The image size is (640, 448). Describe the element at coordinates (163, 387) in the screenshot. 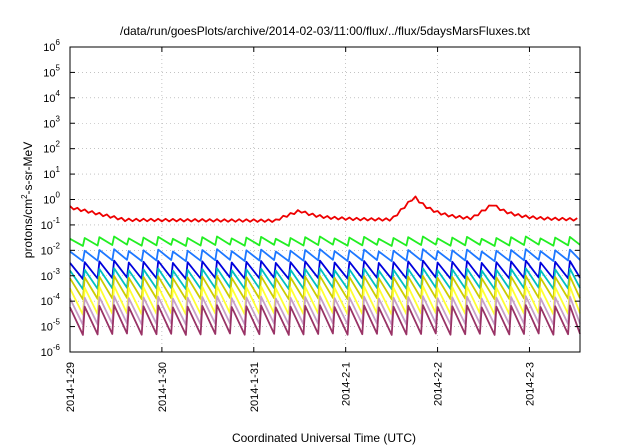

I see `x-tick-label: 2014-1-30` at that location.